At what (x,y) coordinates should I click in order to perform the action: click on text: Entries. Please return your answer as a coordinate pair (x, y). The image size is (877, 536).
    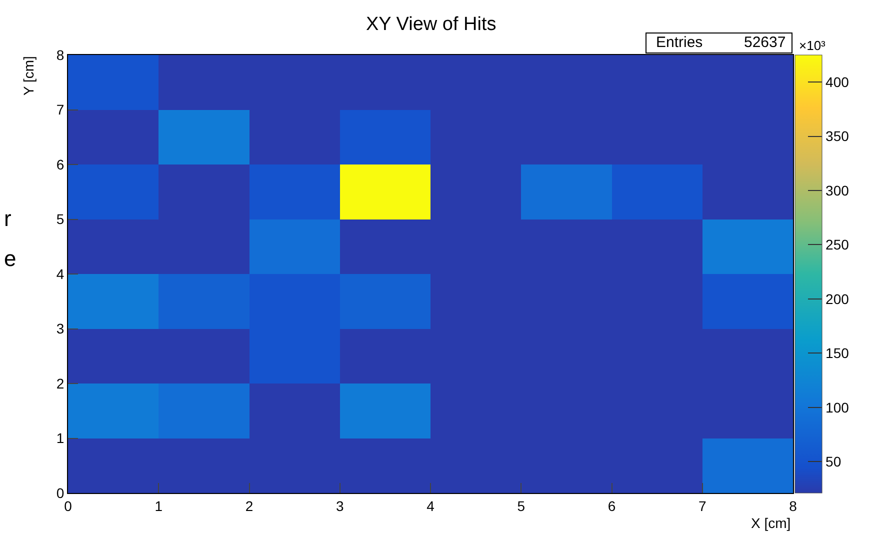
    Looking at the image, I should click on (679, 42).